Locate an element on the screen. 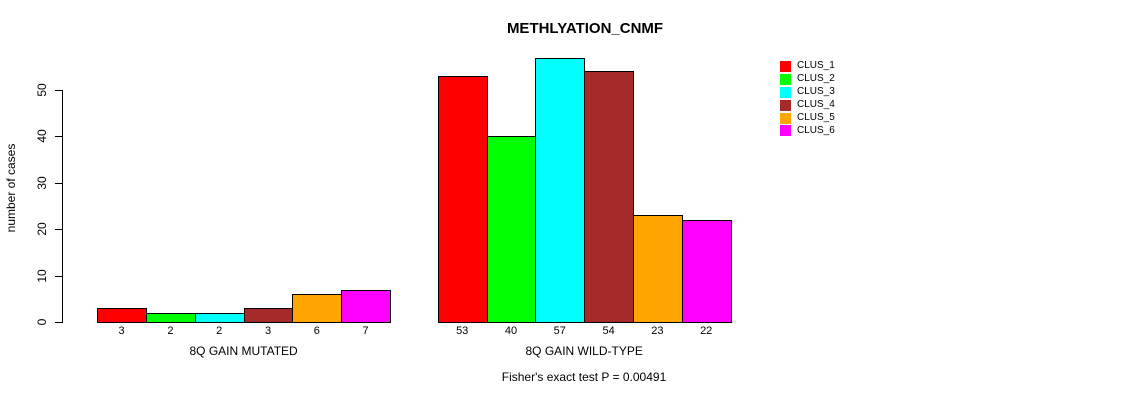 This screenshot has height=400, width=1140. legend-item: CLUS_5 is located at coordinates (807, 118).